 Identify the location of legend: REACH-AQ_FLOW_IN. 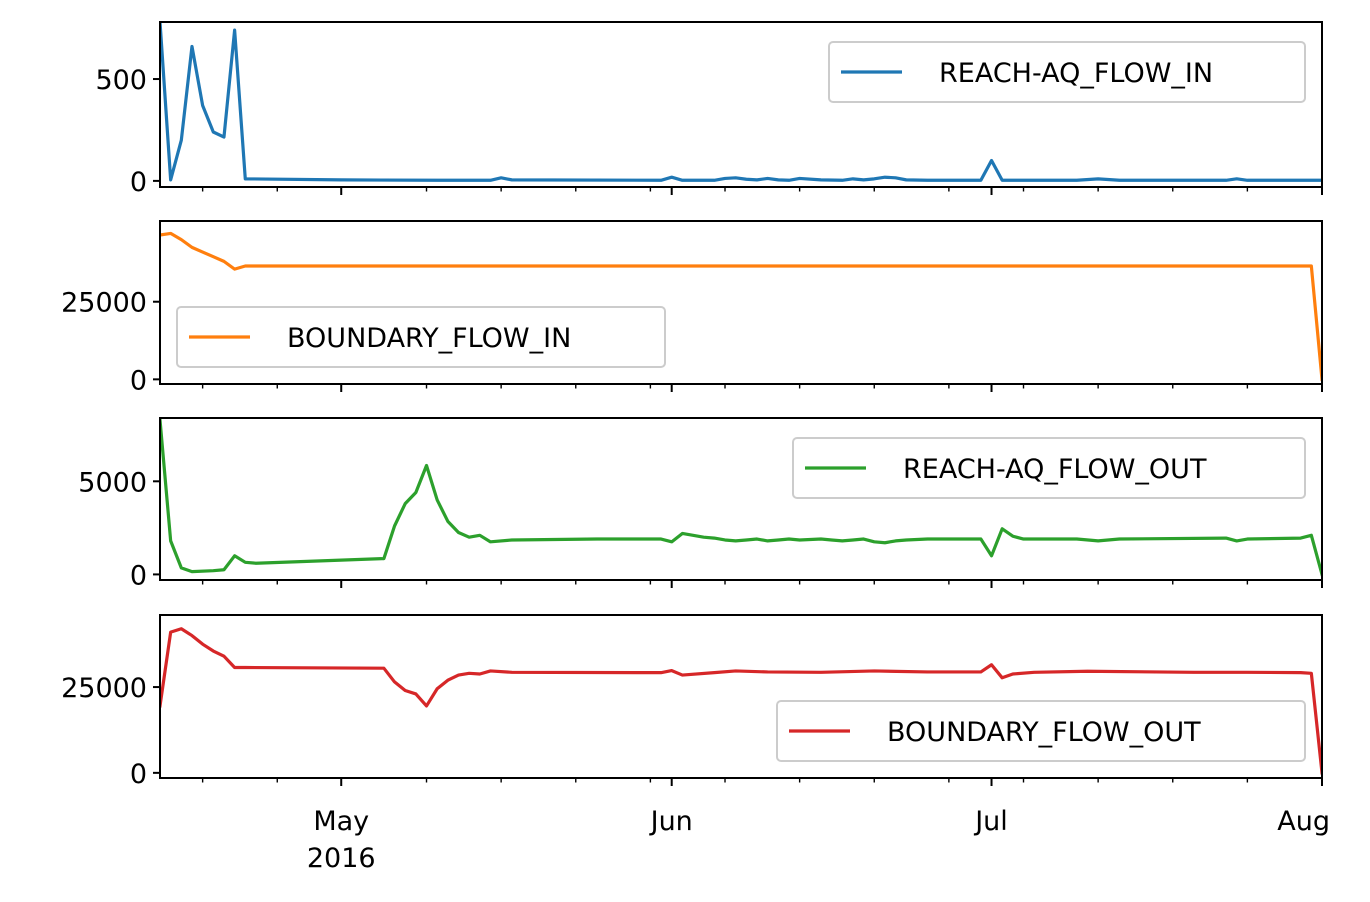
(1067, 72).